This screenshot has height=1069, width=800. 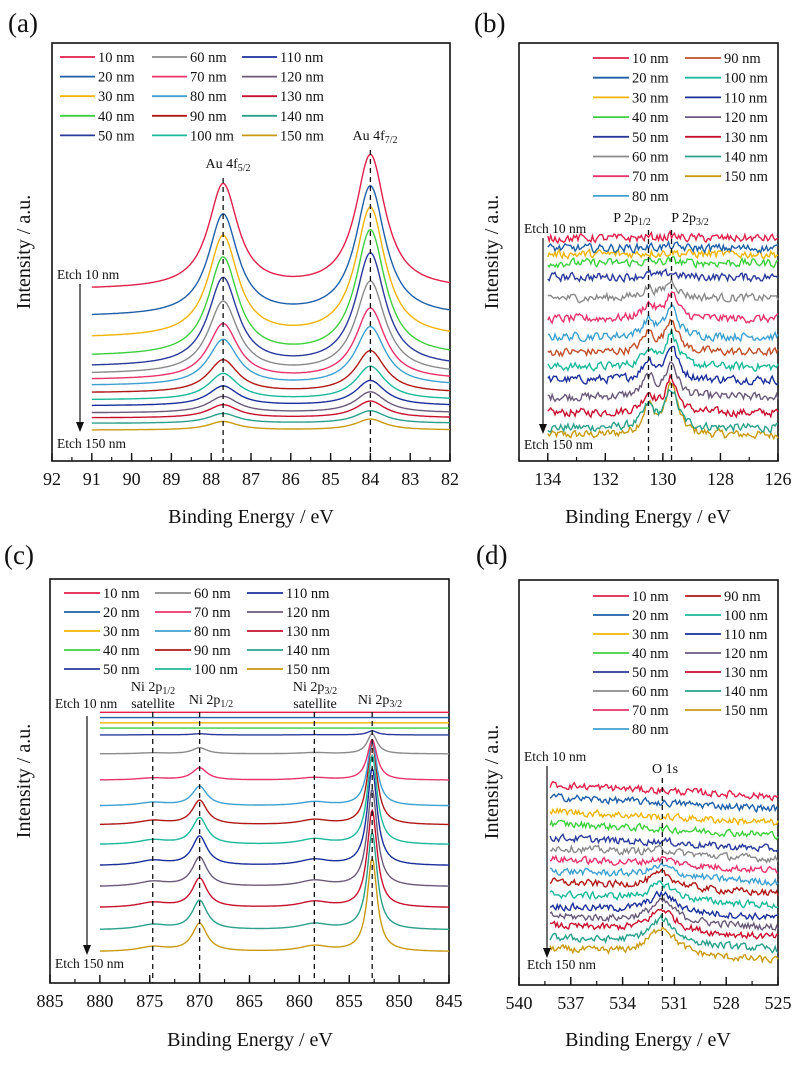 I want to click on x-tick-label: 91, so click(x=92, y=479).